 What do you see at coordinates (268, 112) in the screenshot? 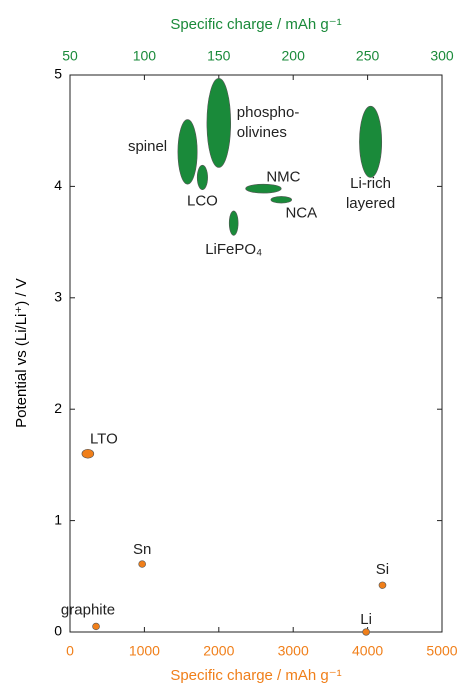
I see `point-label: phospho-` at bounding box center [268, 112].